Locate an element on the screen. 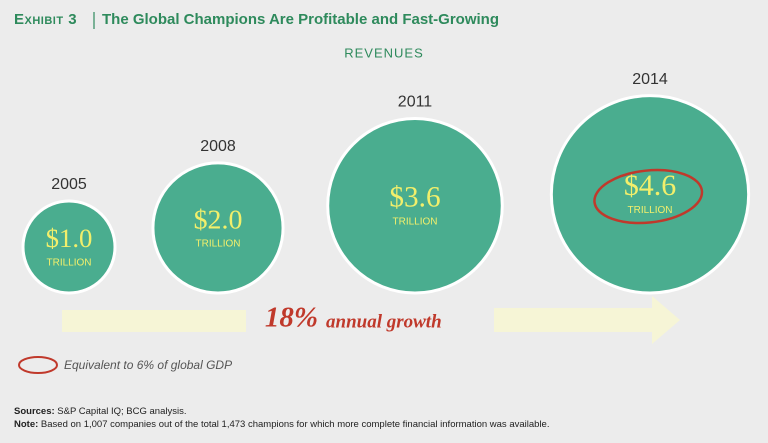 This screenshot has height=443, width=768. highlight-circle is located at coordinates (648, 196).